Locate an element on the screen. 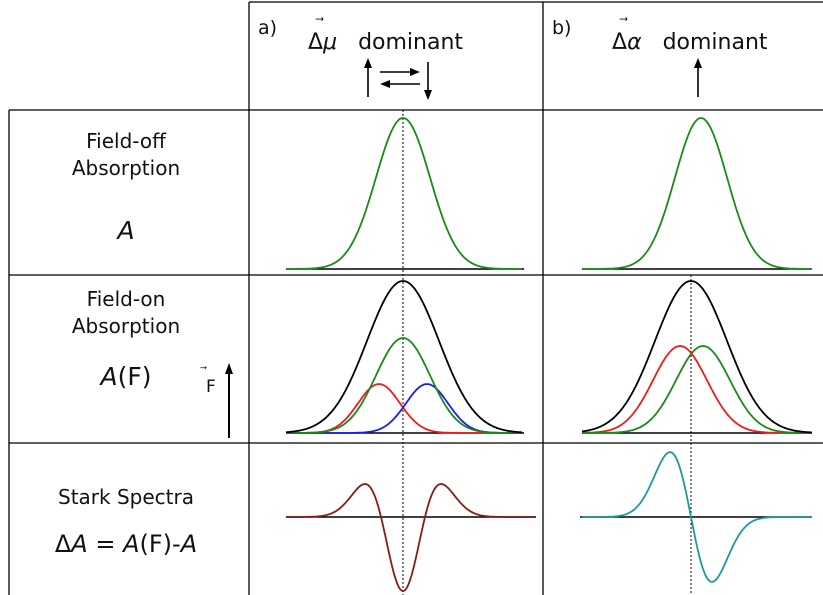 The image size is (823, 595). field-on-red-band-b is located at coordinates (697, 389).